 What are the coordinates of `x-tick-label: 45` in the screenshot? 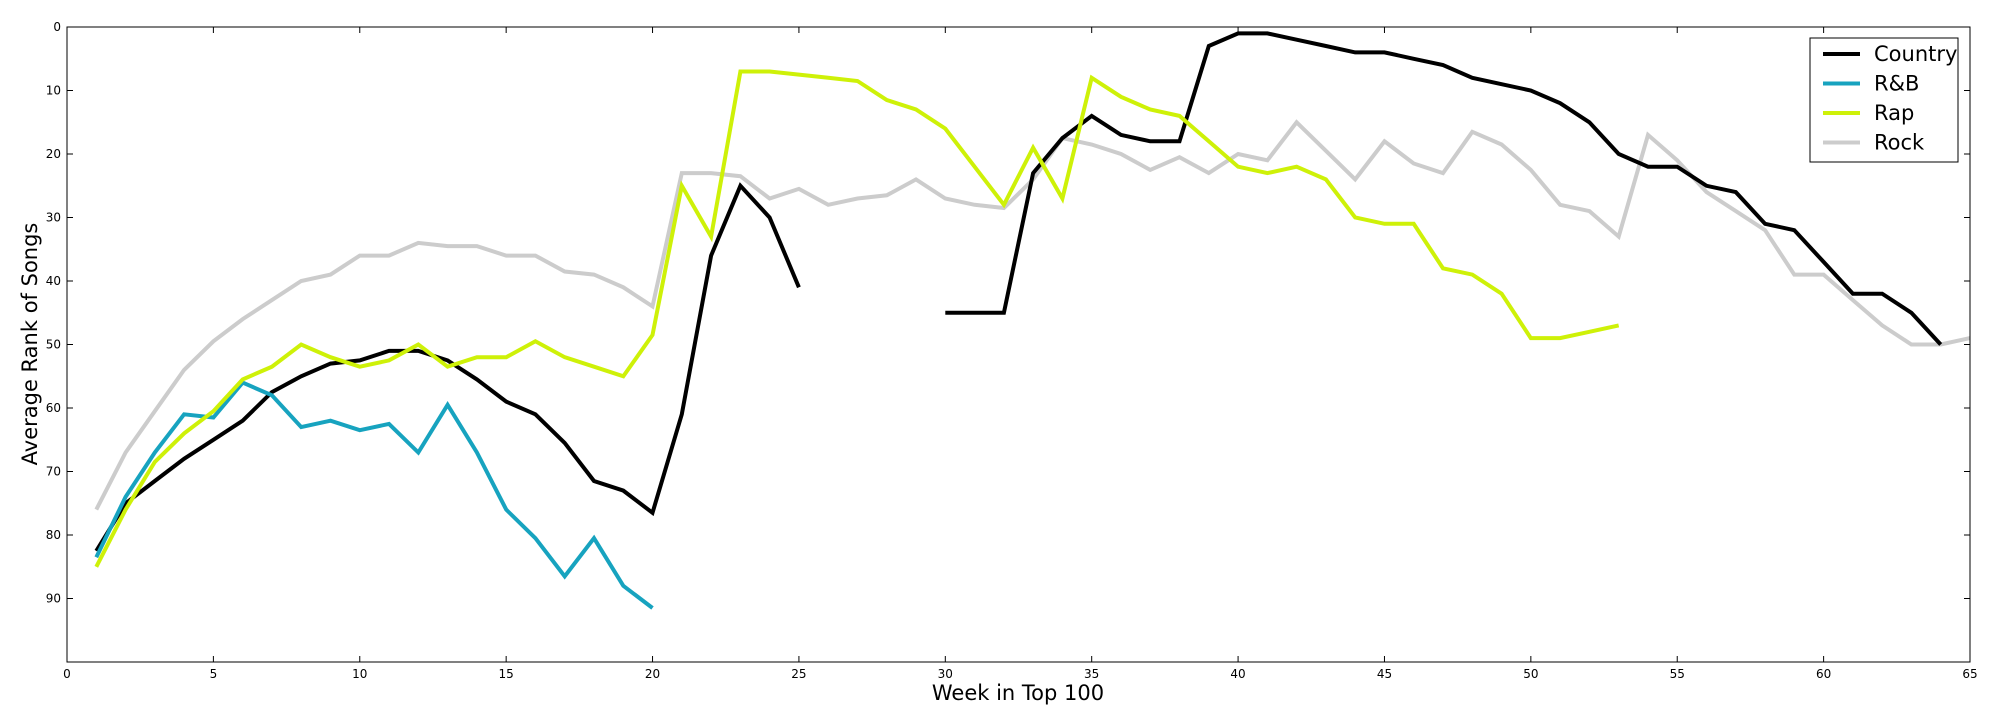 It's located at (1384, 674).